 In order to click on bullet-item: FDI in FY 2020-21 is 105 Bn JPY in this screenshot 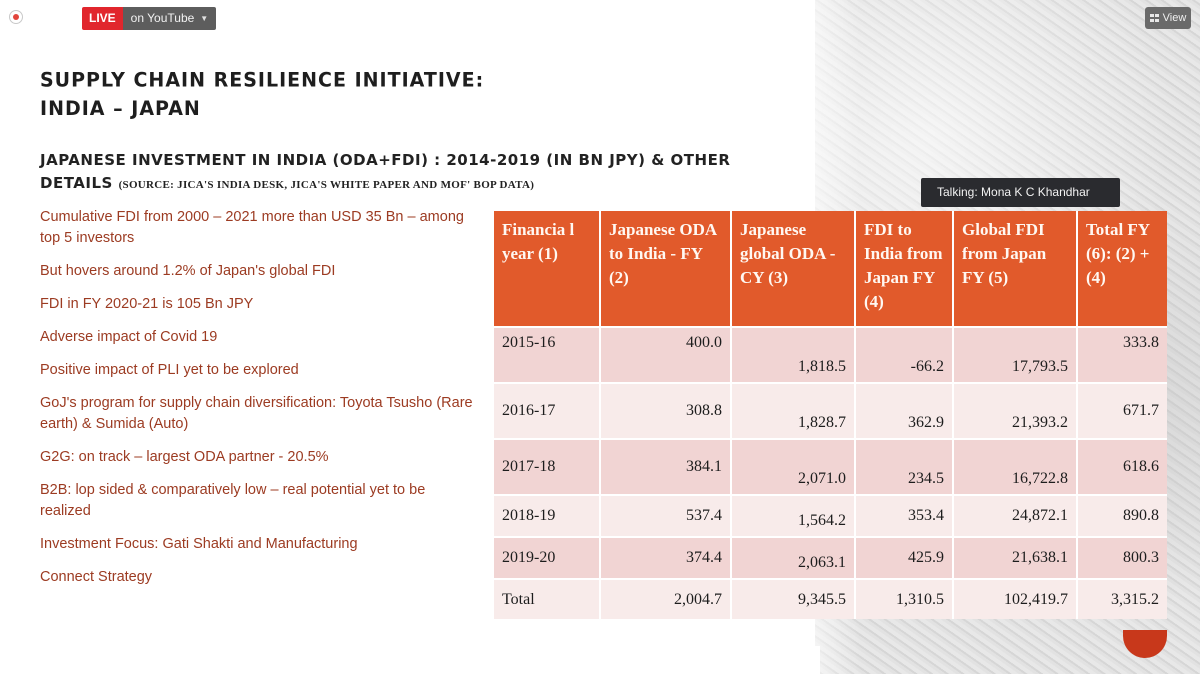, I will do `click(147, 304)`.